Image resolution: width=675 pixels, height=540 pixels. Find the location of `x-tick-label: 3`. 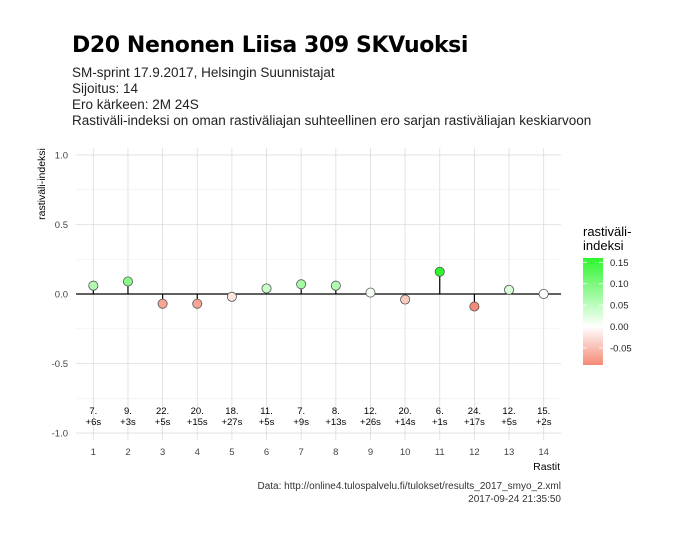

x-tick-label: 3 is located at coordinates (162, 452).